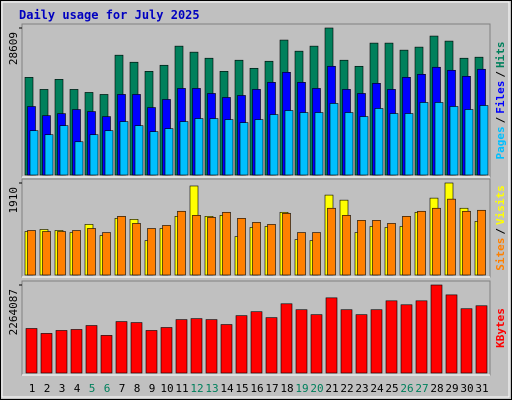 This screenshot has width=512, height=400. What do you see at coordinates (331, 388) in the screenshot?
I see `x-tick-label: 21` at bounding box center [331, 388].